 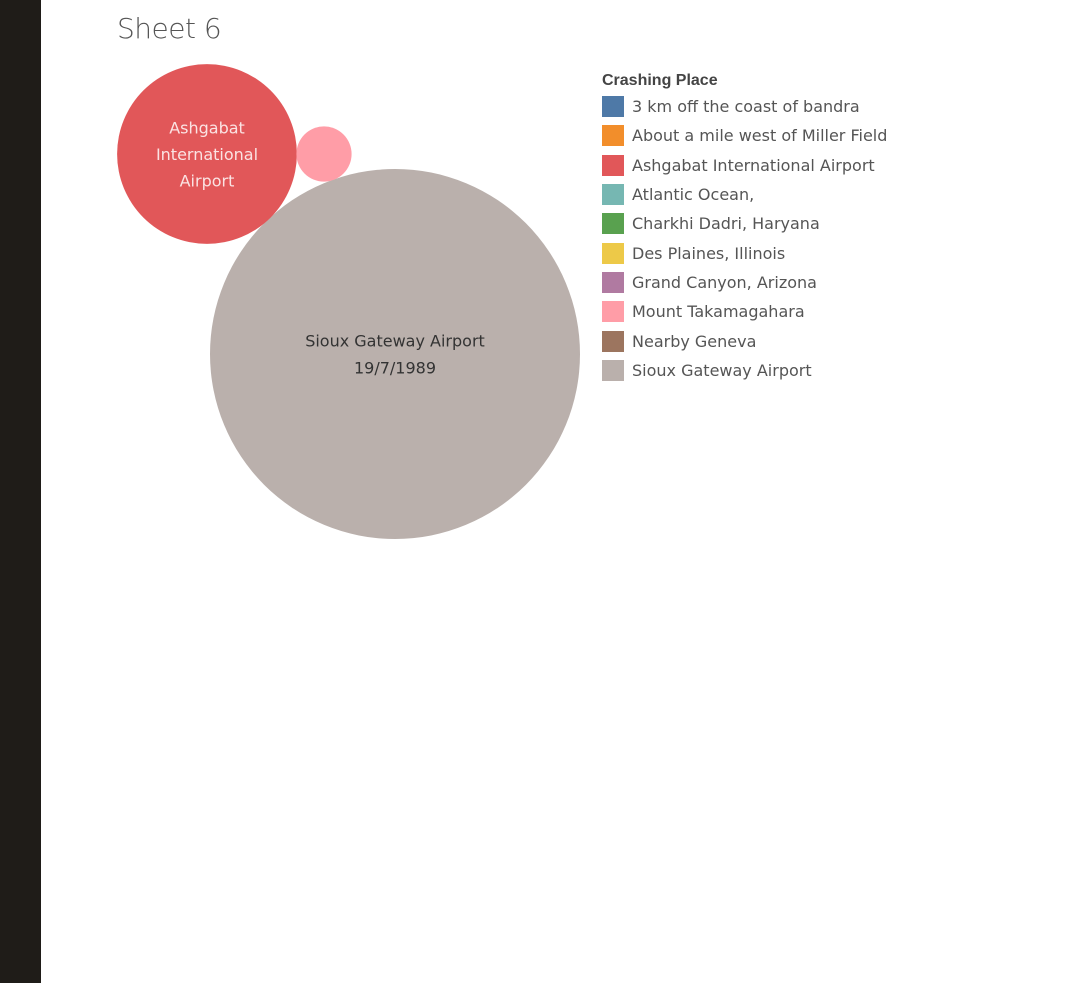 What do you see at coordinates (395, 341) in the screenshot?
I see `bubble-label: Sioux Gateway Airport` at bounding box center [395, 341].